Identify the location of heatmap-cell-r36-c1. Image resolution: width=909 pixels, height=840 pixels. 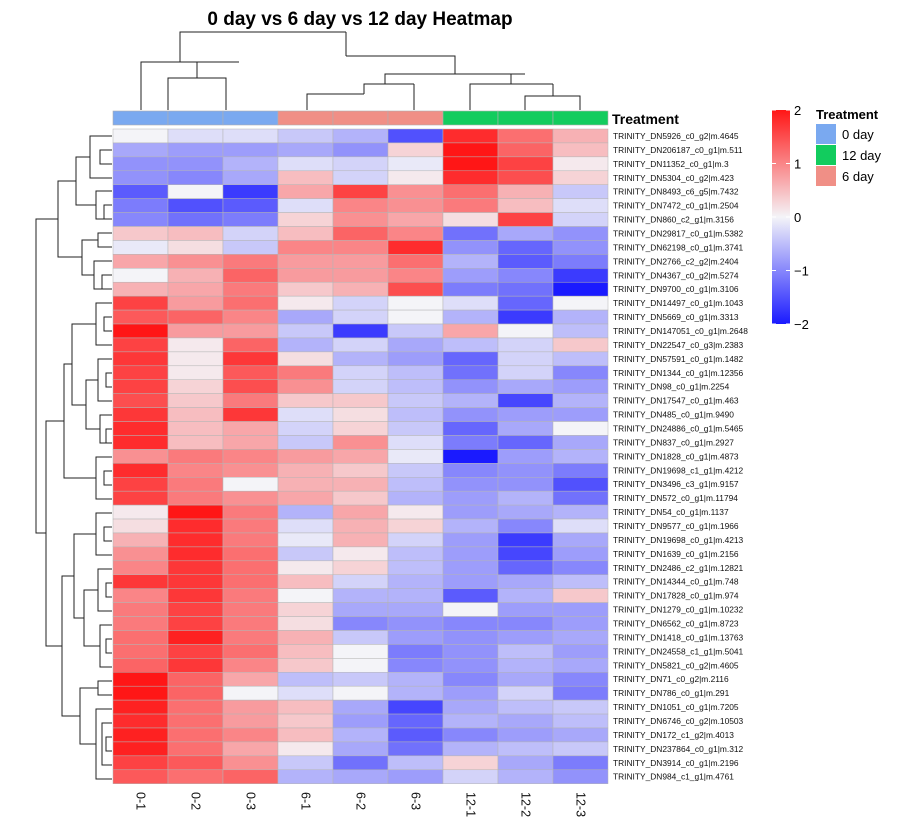
(195, 637).